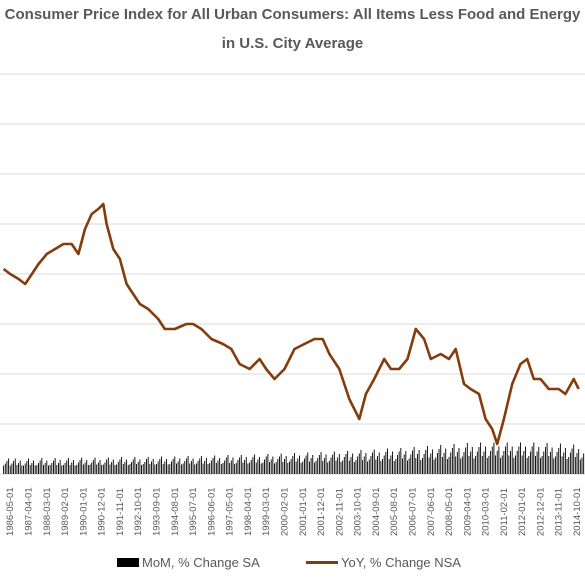 The height and width of the screenshot is (585, 585). Describe the element at coordinates (413, 511) in the screenshot. I see `x-tick-label: 2006-07-01` at that location.